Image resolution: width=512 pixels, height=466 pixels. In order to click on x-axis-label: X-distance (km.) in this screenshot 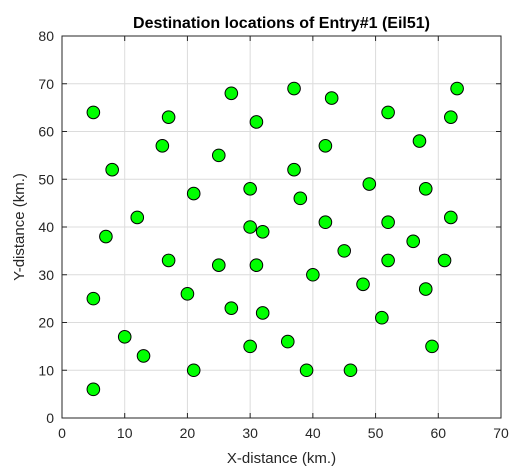, I will do `click(281, 458)`.